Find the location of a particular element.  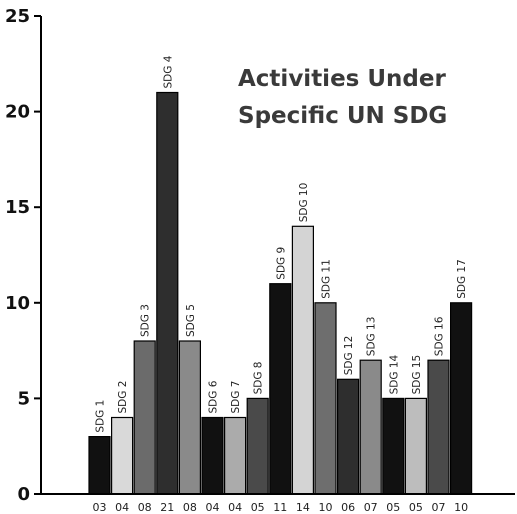

value-label-sdg-6: 04 is located at coordinates (213, 507).